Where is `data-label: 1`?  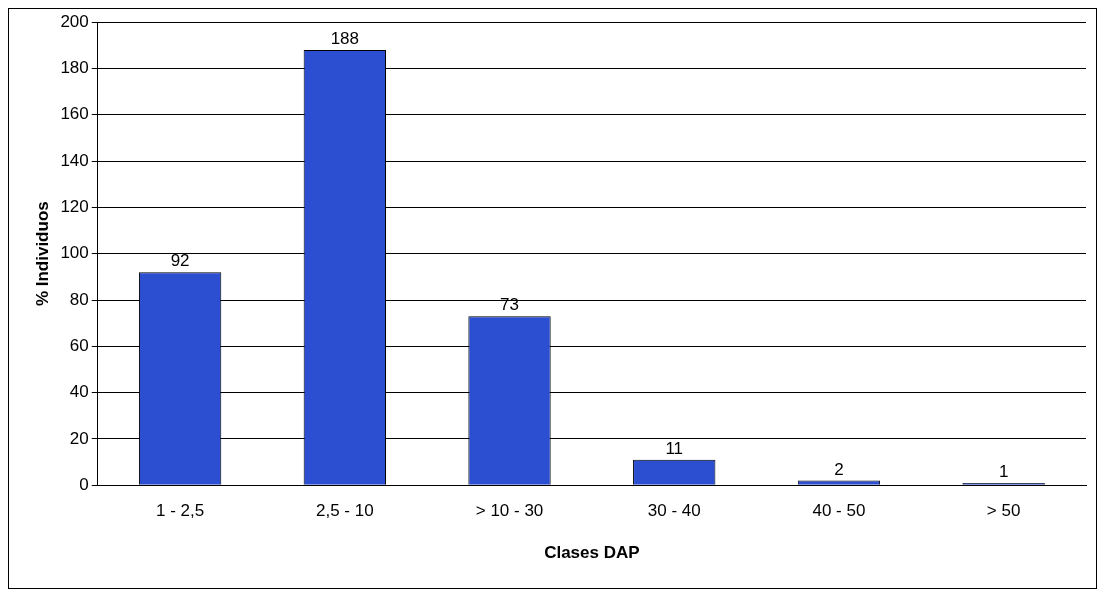 data-label: 1 is located at coordinates (1003, 472).